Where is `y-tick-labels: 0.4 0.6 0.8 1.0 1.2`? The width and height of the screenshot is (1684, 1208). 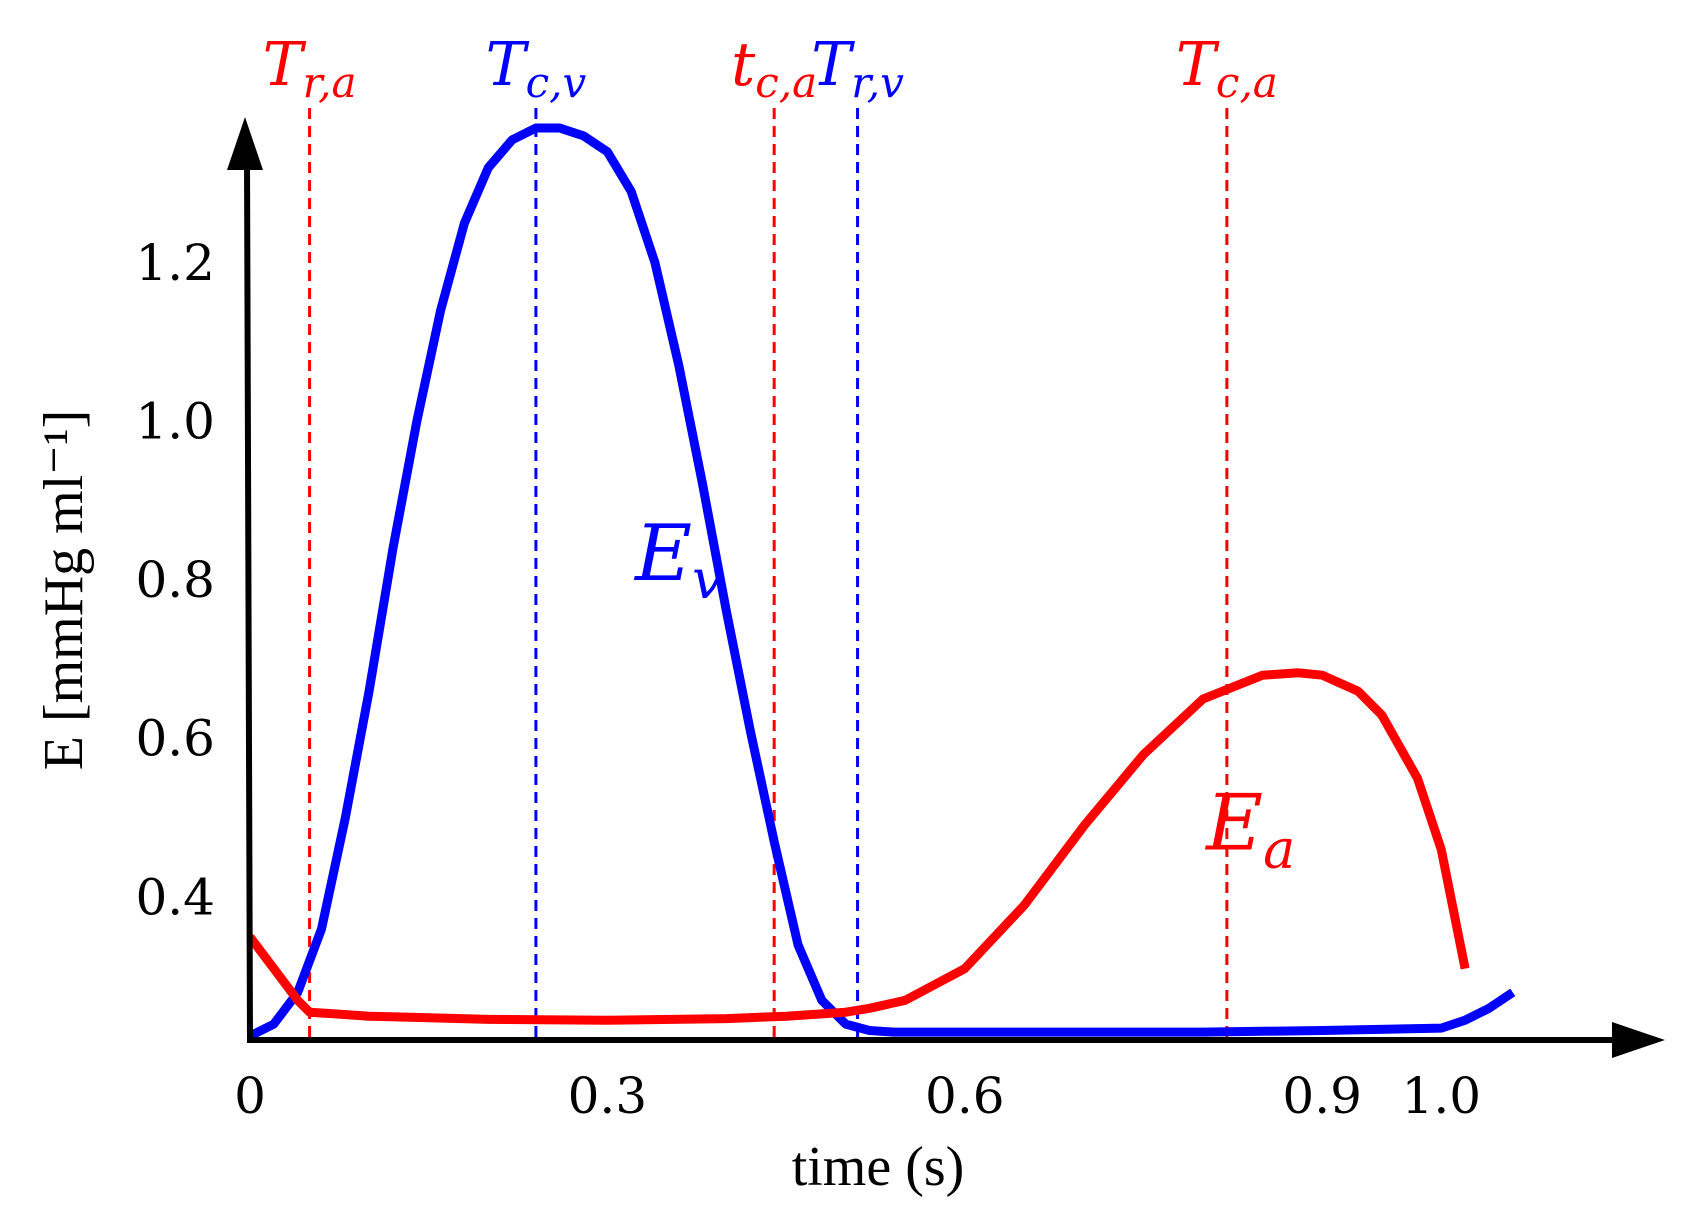
y-tick-labels: 0.4 0.6 0.8 1.0 1.2 is located at coordinates (175, 580).